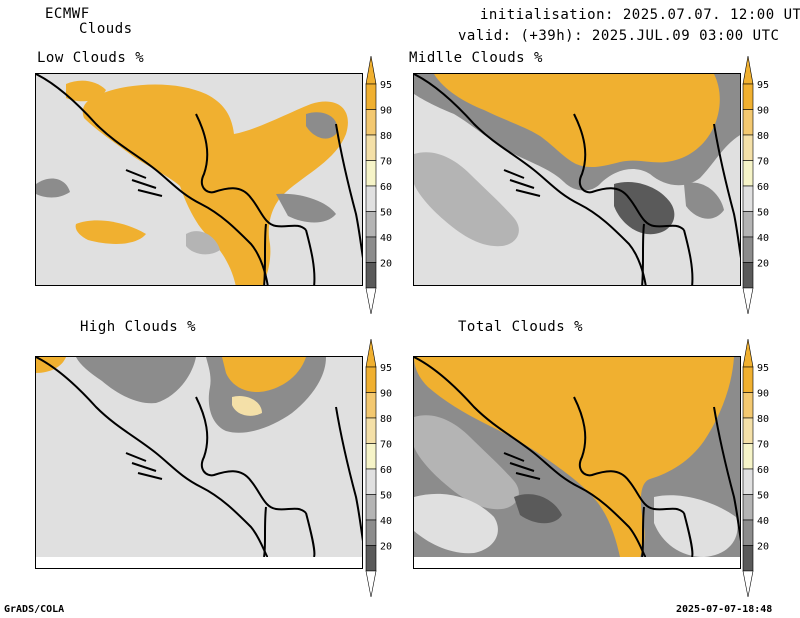 This screenshot has height=618, width=800. Describe the element at coordinates (577, 457) in the screenshot. I see `total-clouds-map` at that location.